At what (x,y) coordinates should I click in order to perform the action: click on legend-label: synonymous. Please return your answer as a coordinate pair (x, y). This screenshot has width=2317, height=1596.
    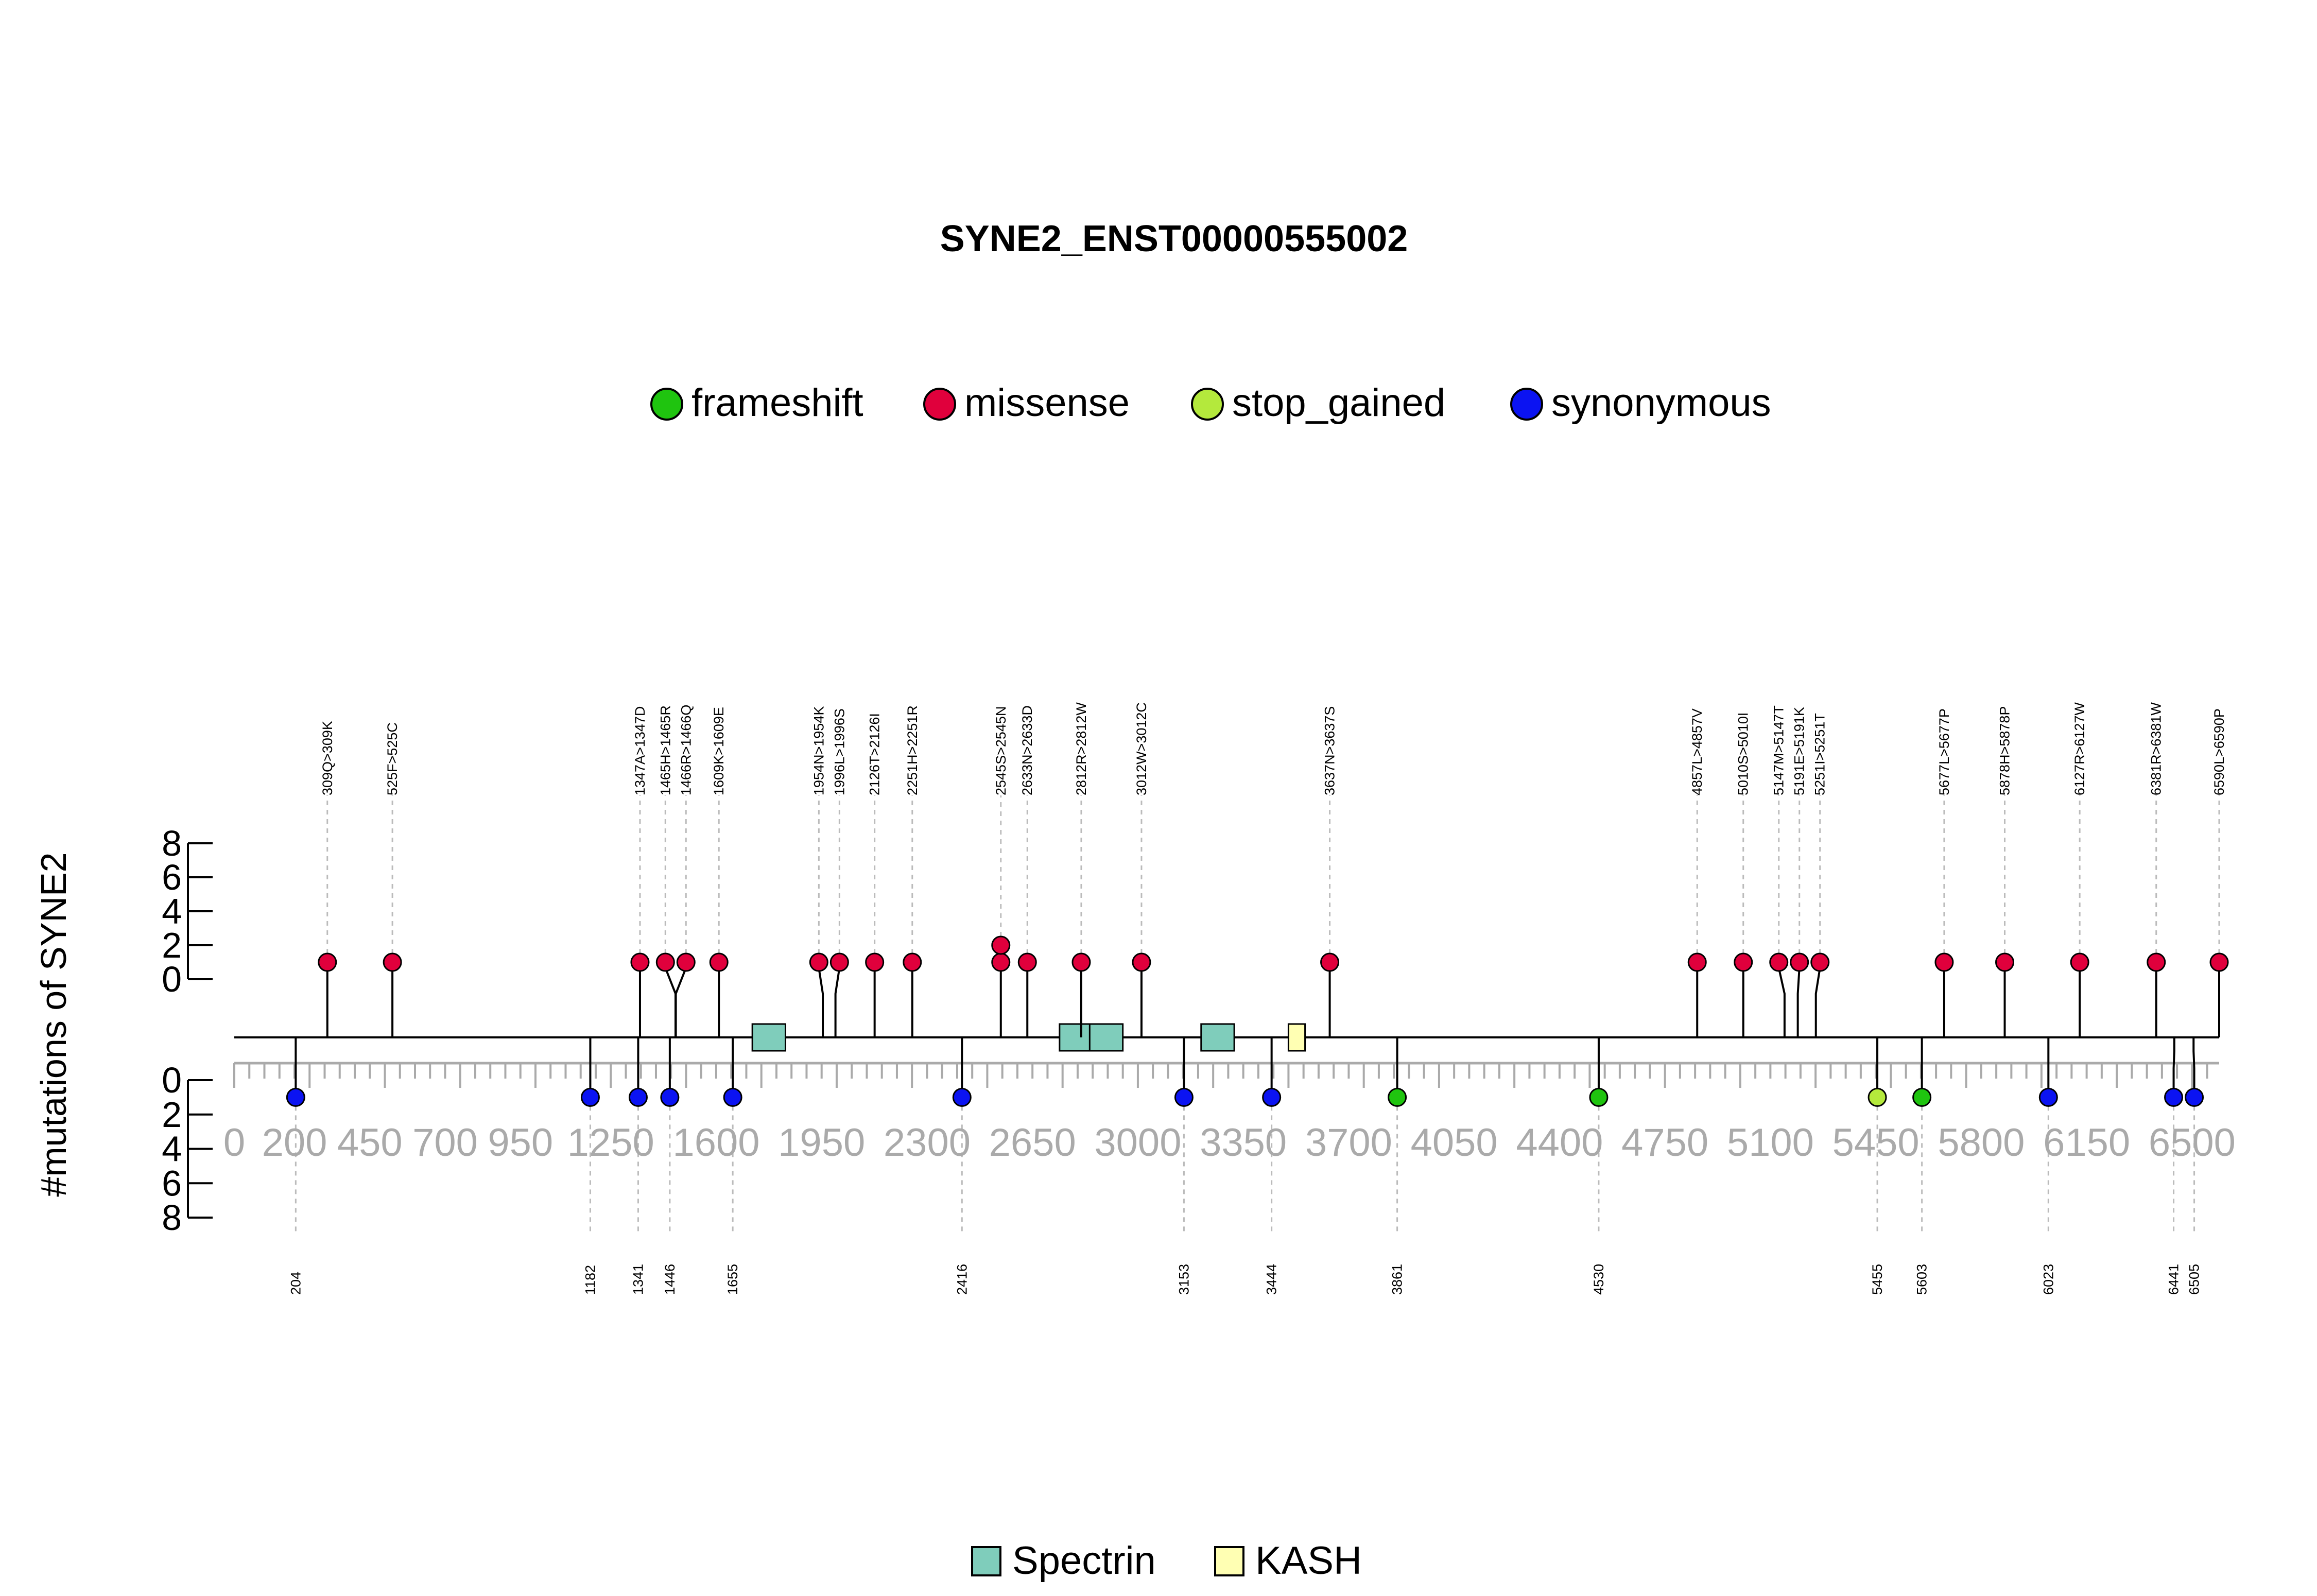
    Looking at the image, I should click on (1661, 403).